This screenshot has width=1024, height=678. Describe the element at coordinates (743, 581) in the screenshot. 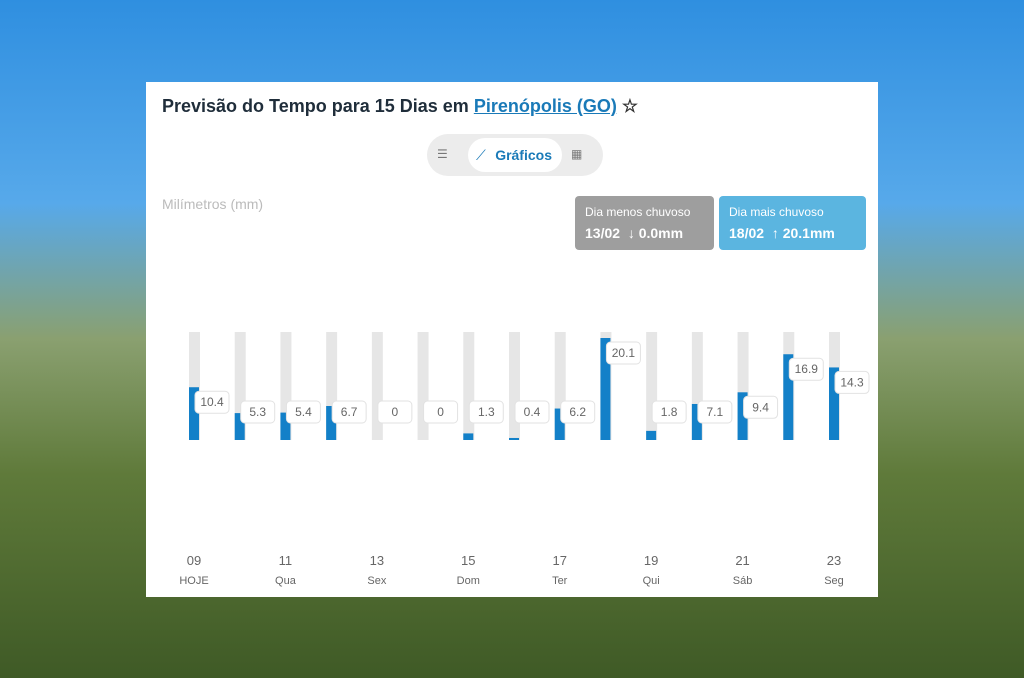

I see `x-weekday-label: Sáb` at that location.